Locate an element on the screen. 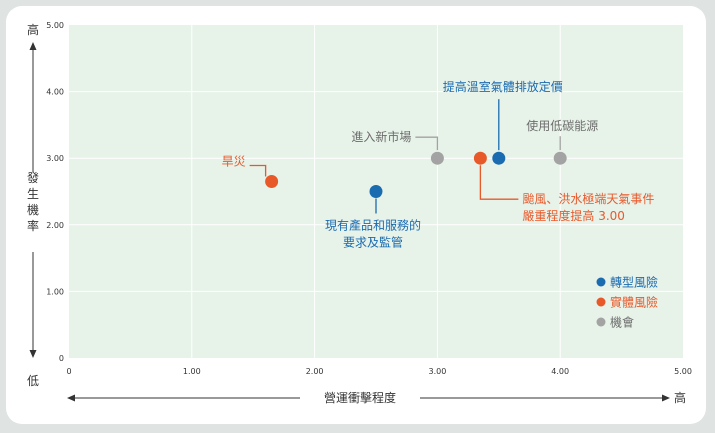 The image size is (715, 433). x-axis-label: 營運衝擊程度 is located at coordinates (360, 397).